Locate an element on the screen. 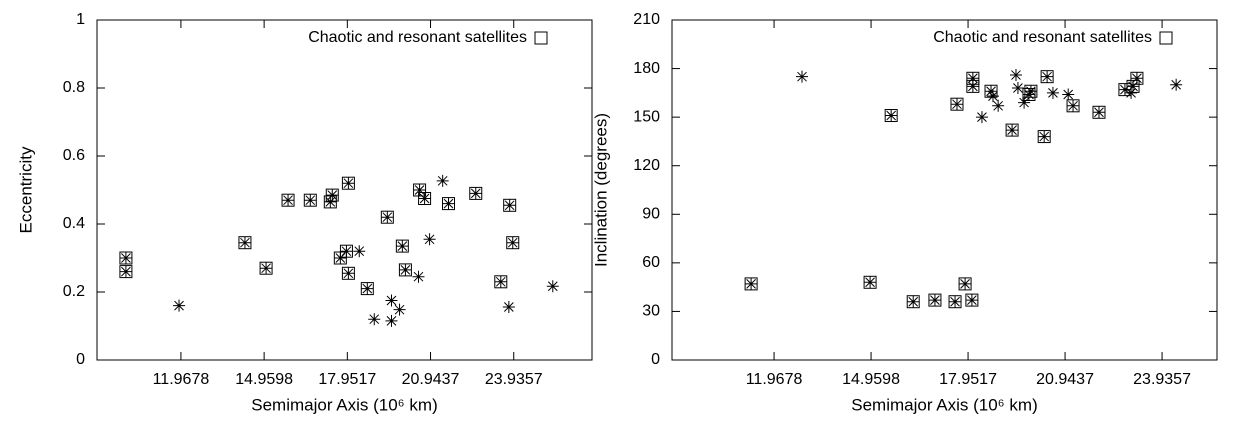  y-tick-label: 60 is located at coordinates (651, 262).